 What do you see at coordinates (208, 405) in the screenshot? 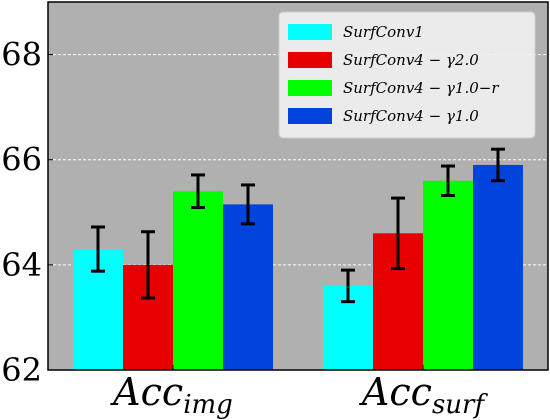
I see `x-tick-label-subscript: img` at bounding box center [208, 405].